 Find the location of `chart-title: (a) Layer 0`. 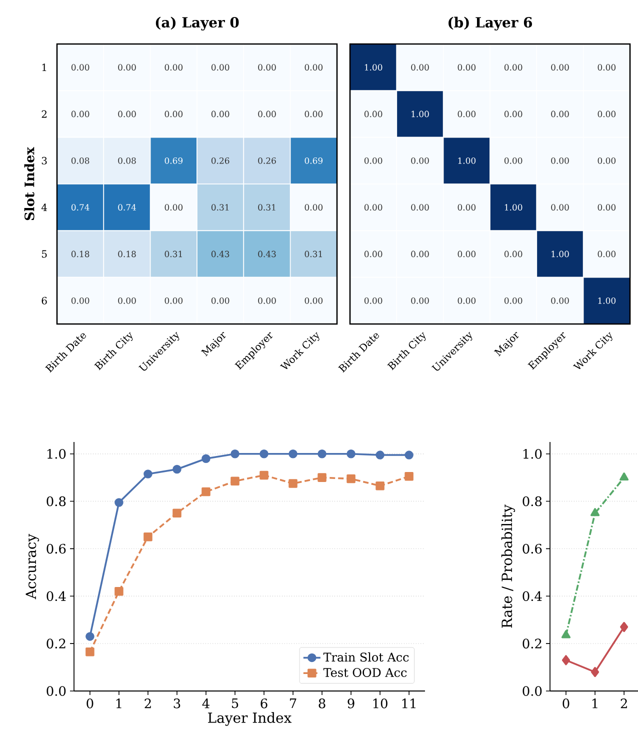

chart-title: (a) Layer 0 is located at coordinates (197, 23).